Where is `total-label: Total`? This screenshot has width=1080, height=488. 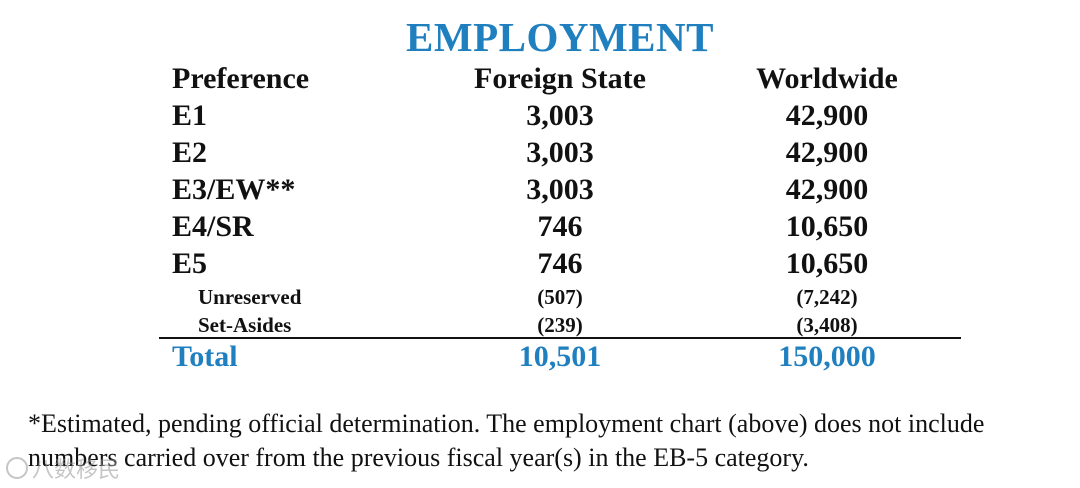
total-label: Total is located at coordinates (205, 356).